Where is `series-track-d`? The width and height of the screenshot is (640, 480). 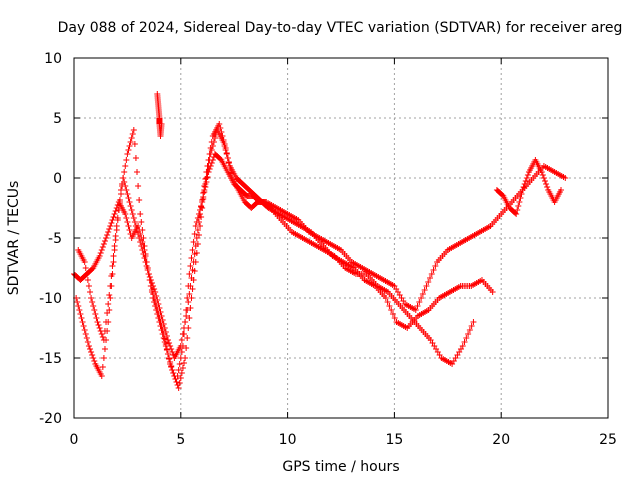 series-track-d is located at coordinates (529, 187).